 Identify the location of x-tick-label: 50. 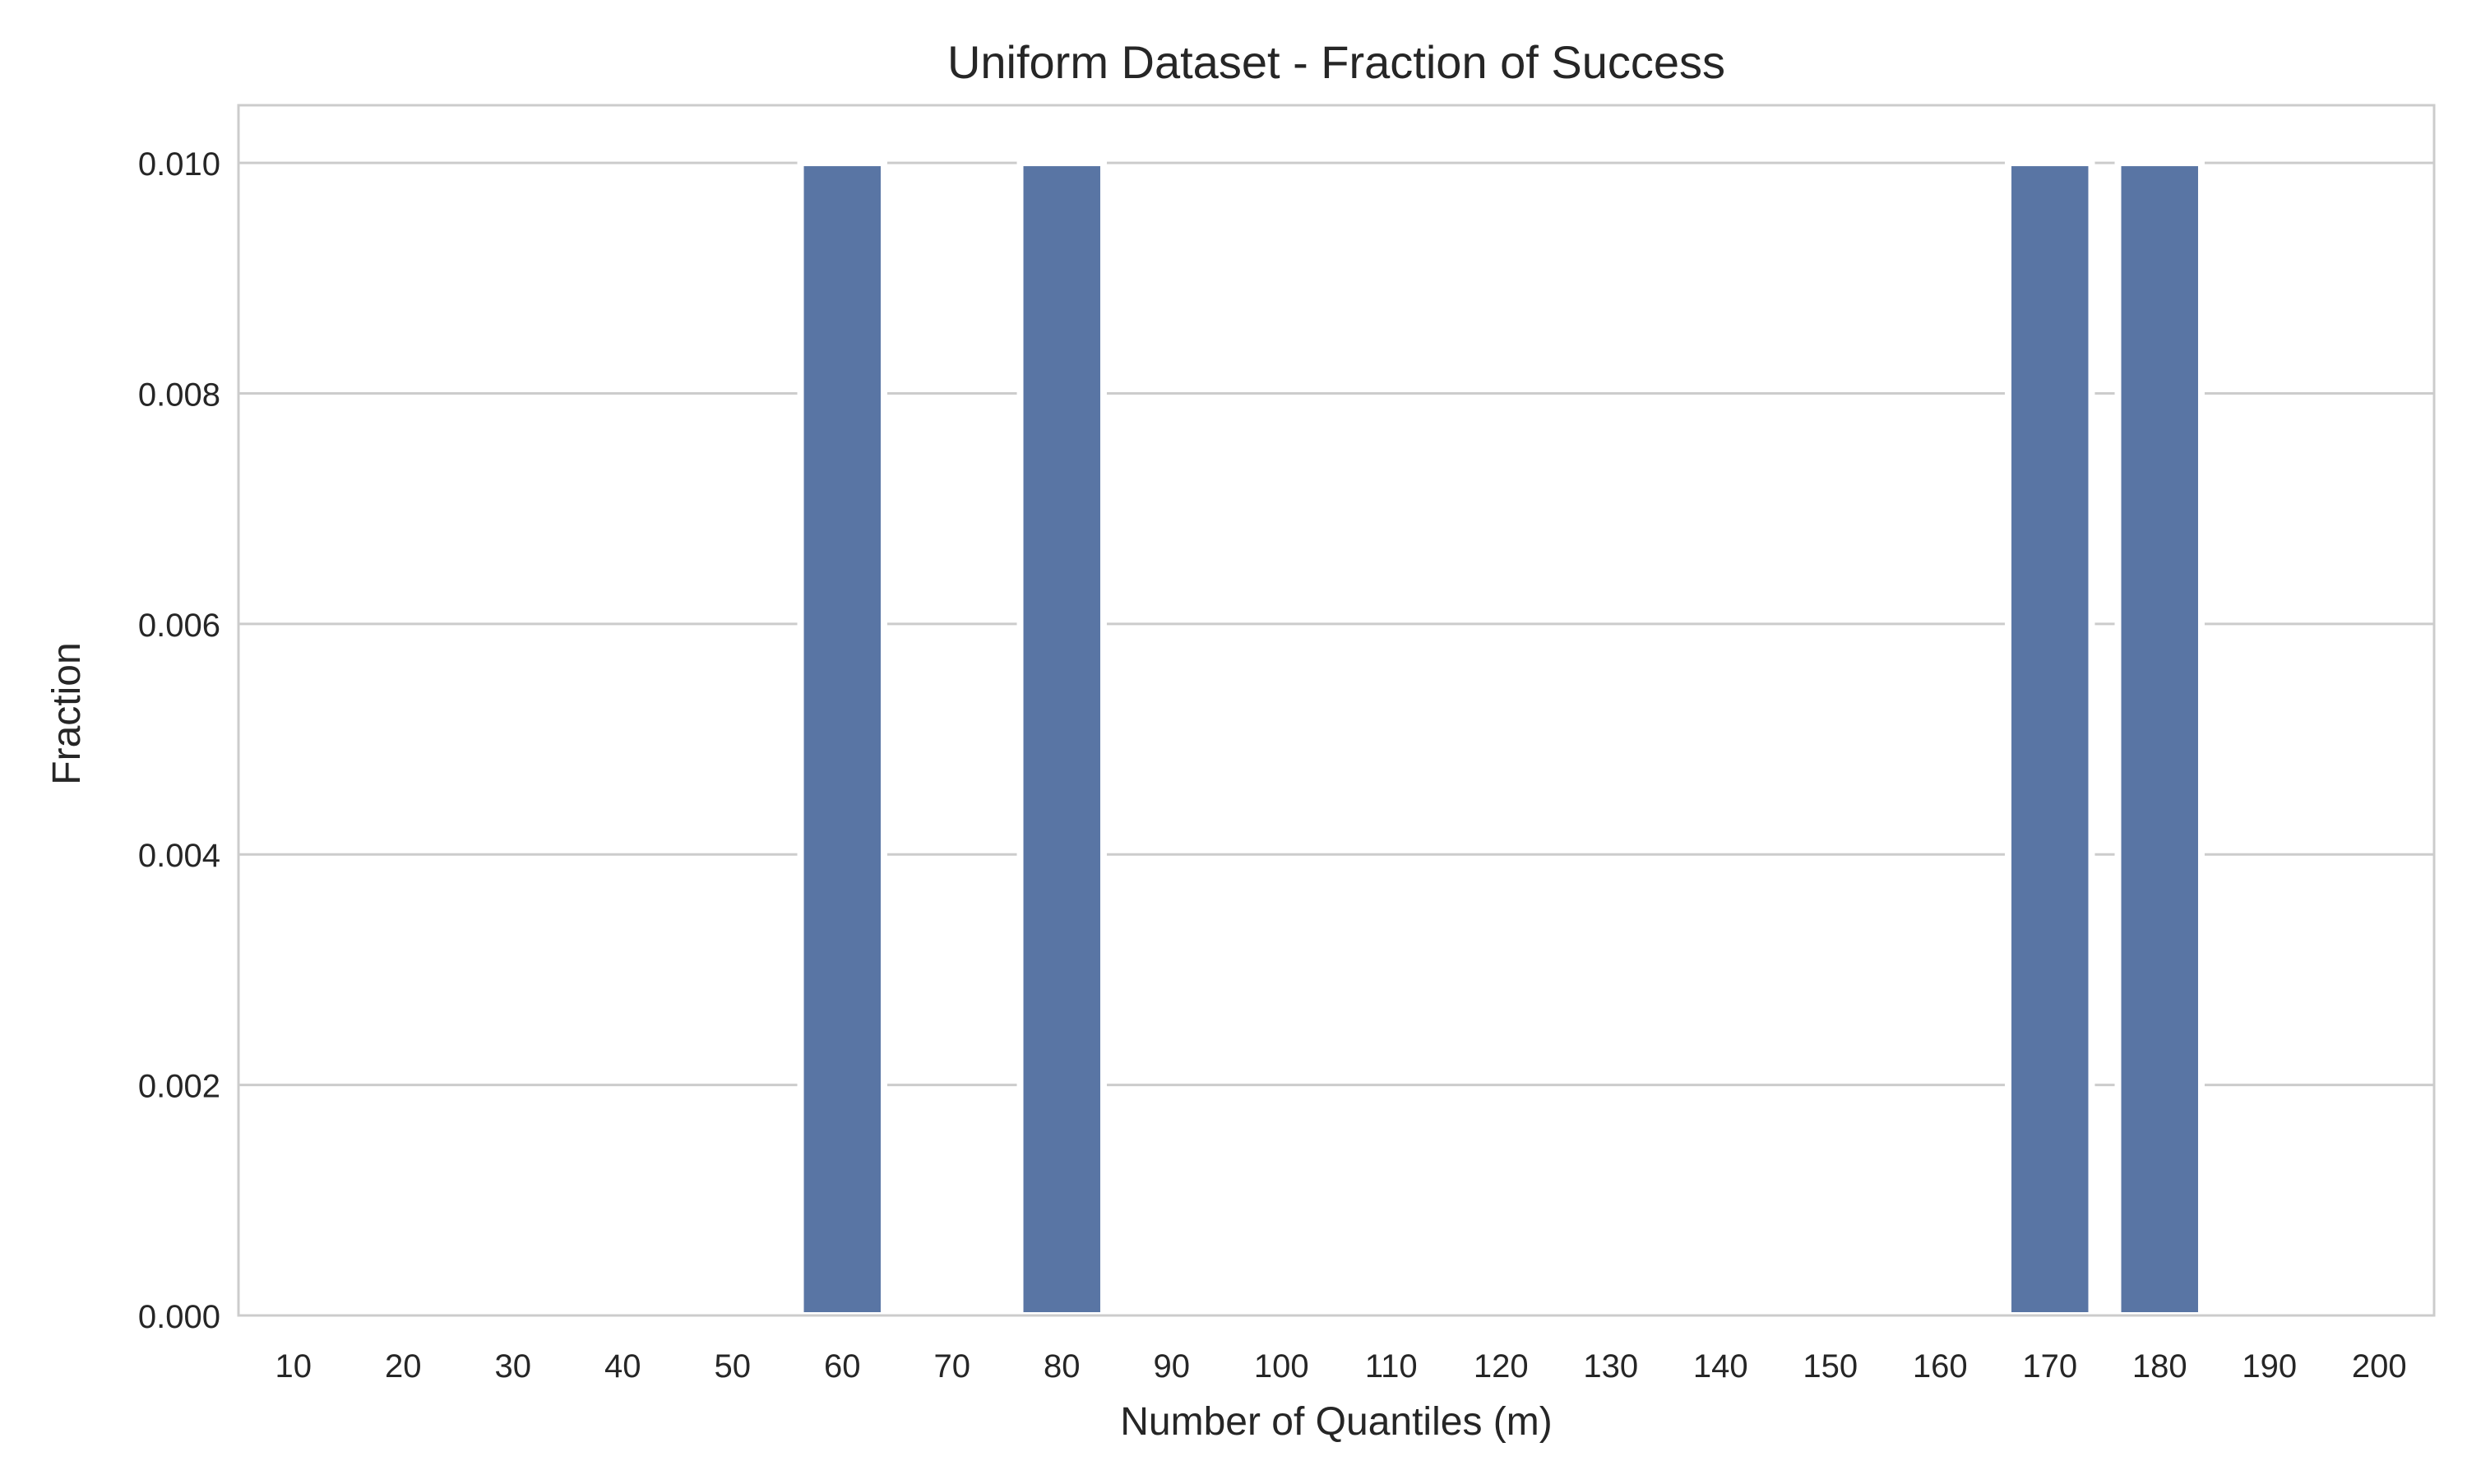
(733, 1366).